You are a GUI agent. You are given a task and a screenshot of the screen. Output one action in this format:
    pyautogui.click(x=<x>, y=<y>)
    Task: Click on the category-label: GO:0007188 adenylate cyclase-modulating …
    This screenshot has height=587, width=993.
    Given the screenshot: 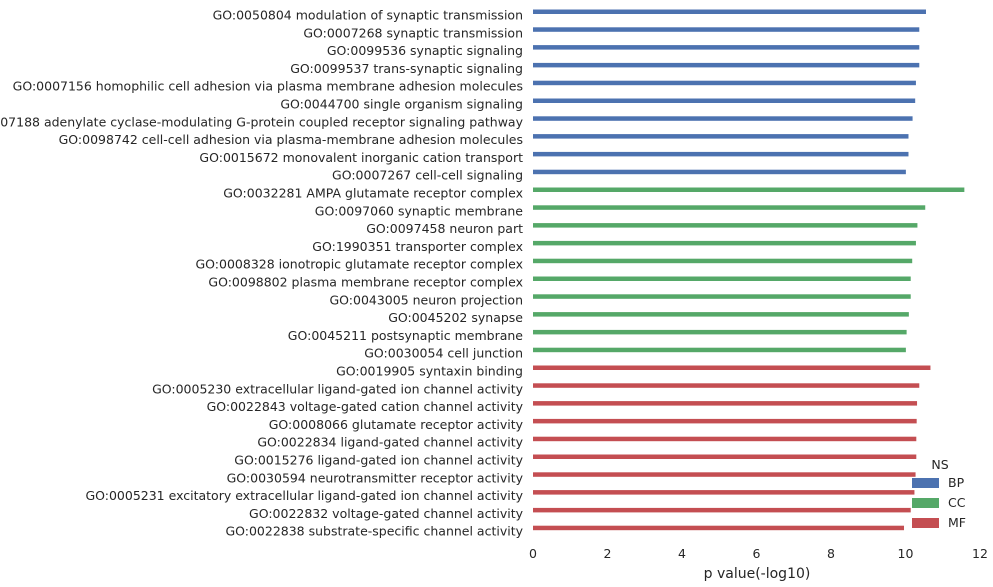 What is the action you would take?
    pyautogui.click(x=262, y=121)
    